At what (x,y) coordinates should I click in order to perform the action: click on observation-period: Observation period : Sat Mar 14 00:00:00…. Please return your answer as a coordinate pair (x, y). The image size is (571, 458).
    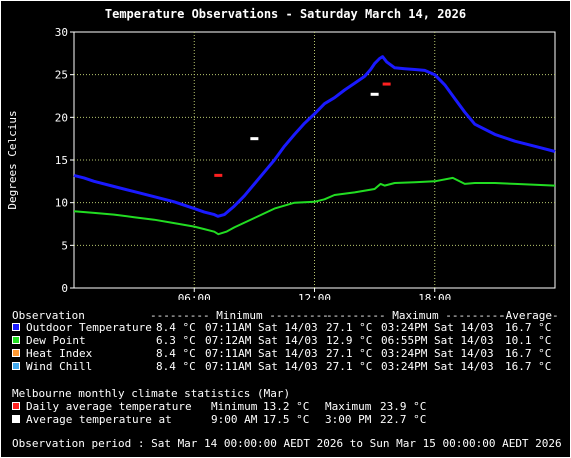
    Looking at the image, I should click on (287, 443).